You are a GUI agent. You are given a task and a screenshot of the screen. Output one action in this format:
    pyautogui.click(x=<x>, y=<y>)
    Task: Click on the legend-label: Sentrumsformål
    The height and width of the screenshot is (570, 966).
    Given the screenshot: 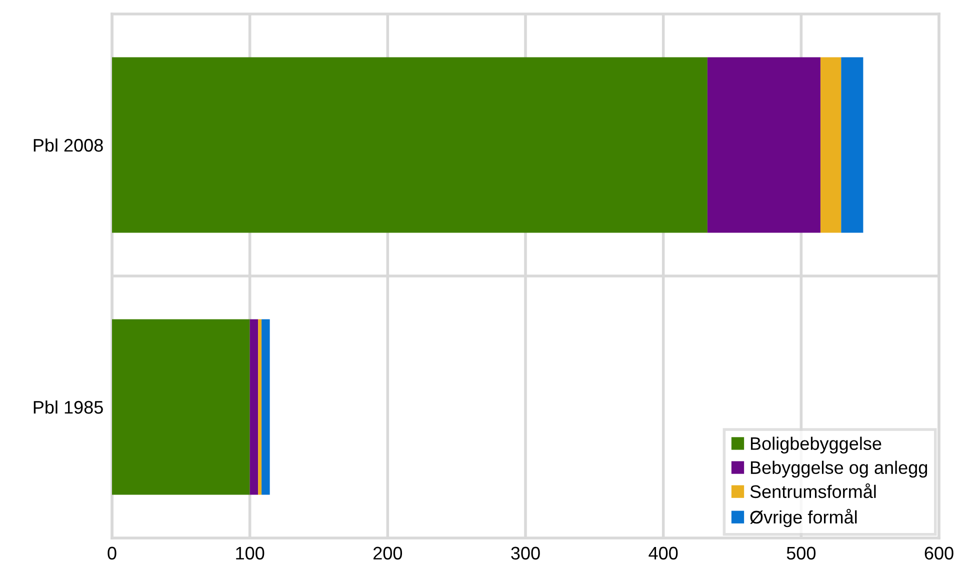 What is the action you would take?
    pyautogui.click(x=813, y=490)
    